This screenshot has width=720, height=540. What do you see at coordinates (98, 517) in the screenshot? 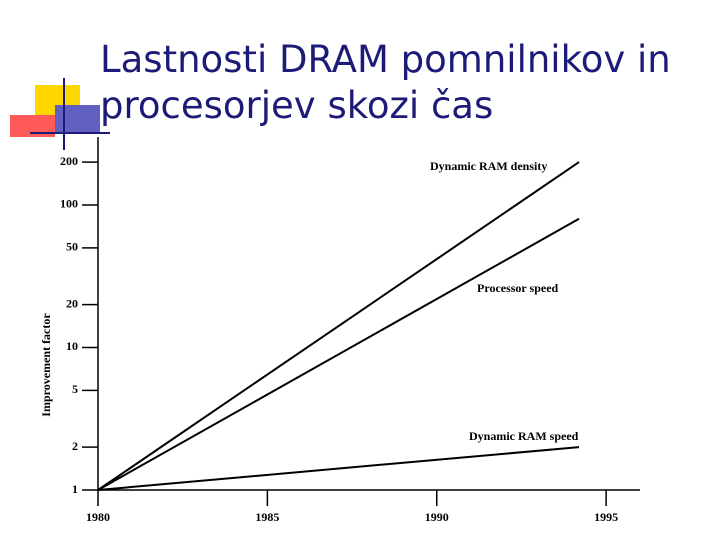
I see `x-tick-label: 1980` at bounding box center [98, 517].